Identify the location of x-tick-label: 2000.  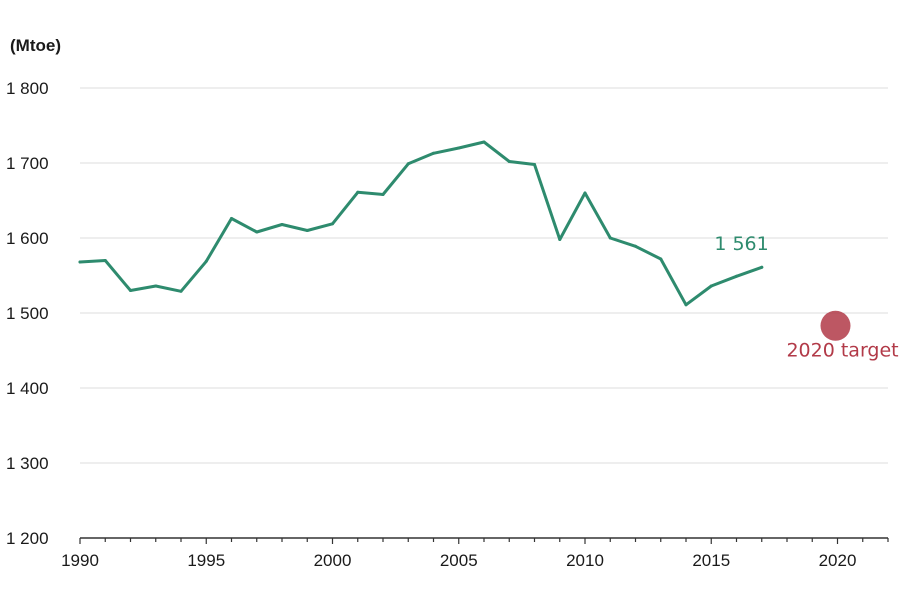
(333, 560).